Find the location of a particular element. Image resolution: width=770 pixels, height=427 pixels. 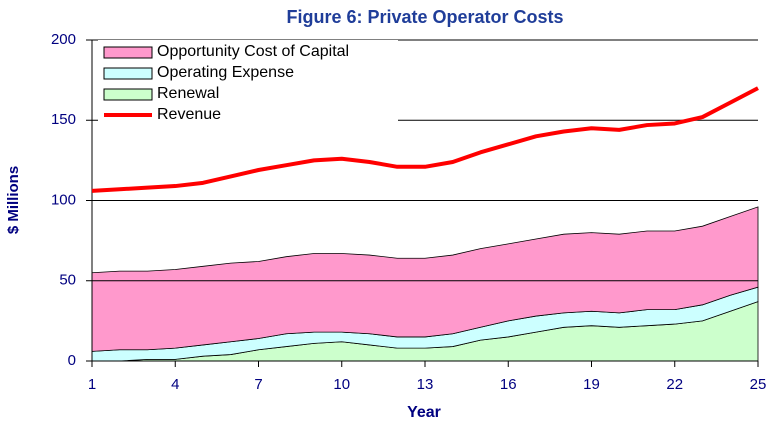

x-axis-label: Year is located at coordinates (424, 412).